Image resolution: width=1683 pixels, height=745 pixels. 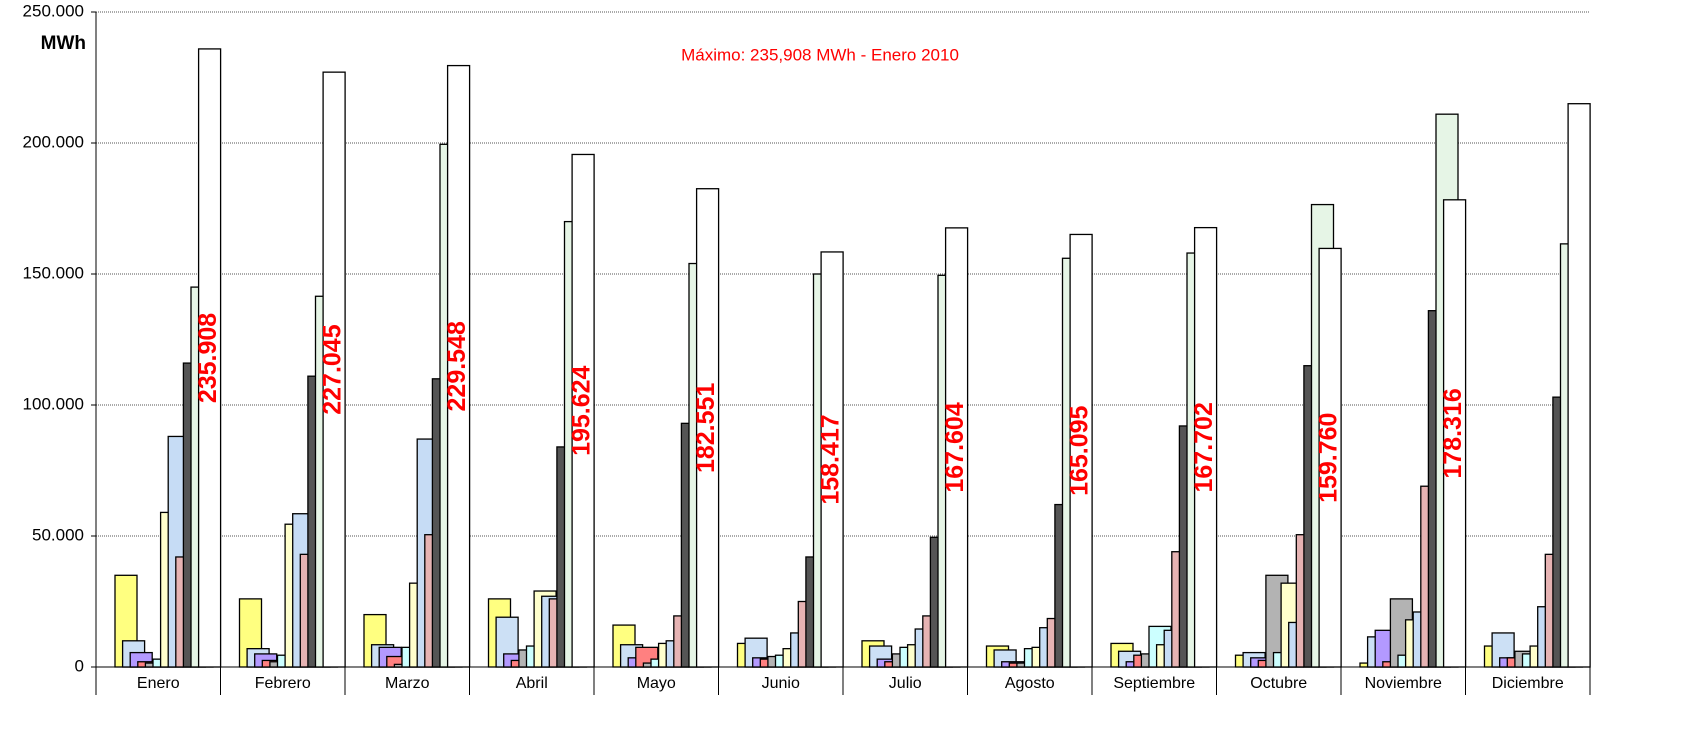 What do you see at coordinates (1528, 683) in the screenshot?
I see `x-tick-label: Diciembre` at bounding box center [1528, 683].